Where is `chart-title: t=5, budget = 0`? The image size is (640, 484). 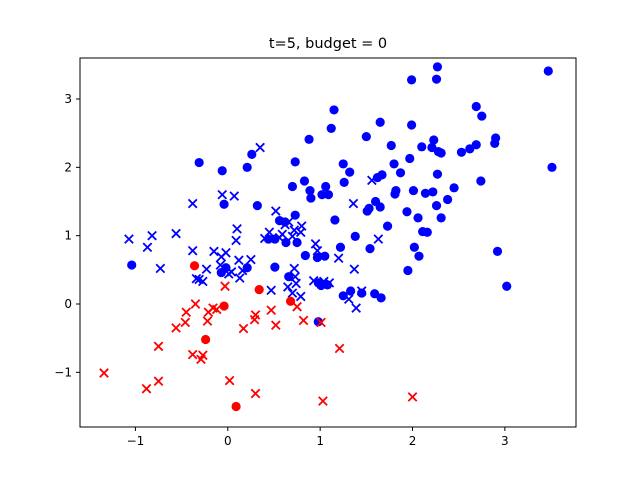
chart-title: t=5, budget = 0 is located at coordinates (328, 44).